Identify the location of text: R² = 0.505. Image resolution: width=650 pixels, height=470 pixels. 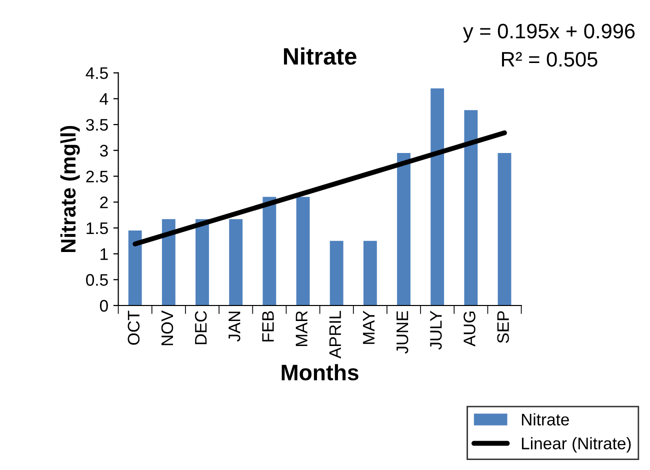
(550, 59).